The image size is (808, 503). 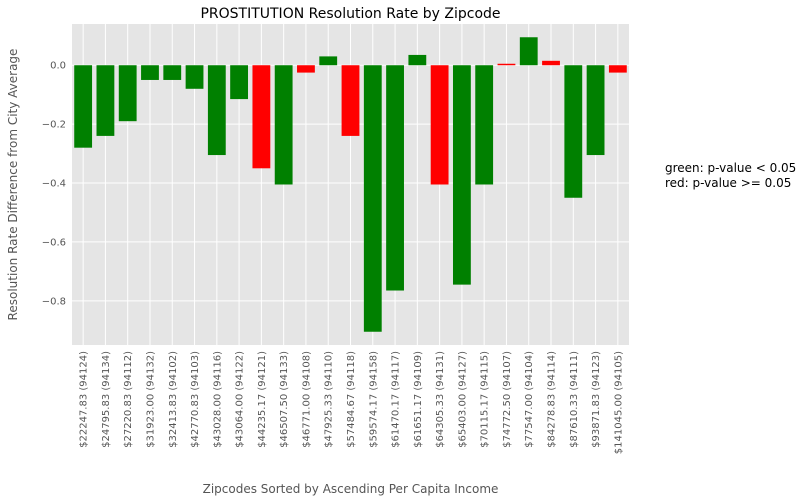 What do you see at coordinates (552, 399) in the screenshot?
I see `x-tick-label: $84278.83 (94114)` at bounding box center [552, 399].